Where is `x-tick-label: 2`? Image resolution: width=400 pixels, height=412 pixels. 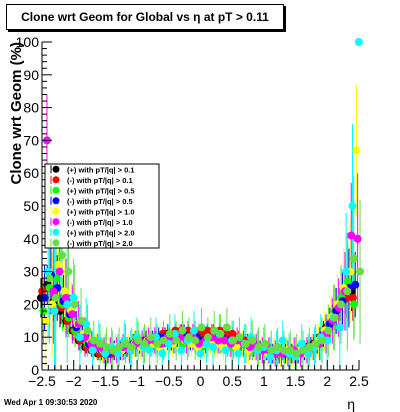 x-tick-label: 2 is located at coordinates (327, 381).